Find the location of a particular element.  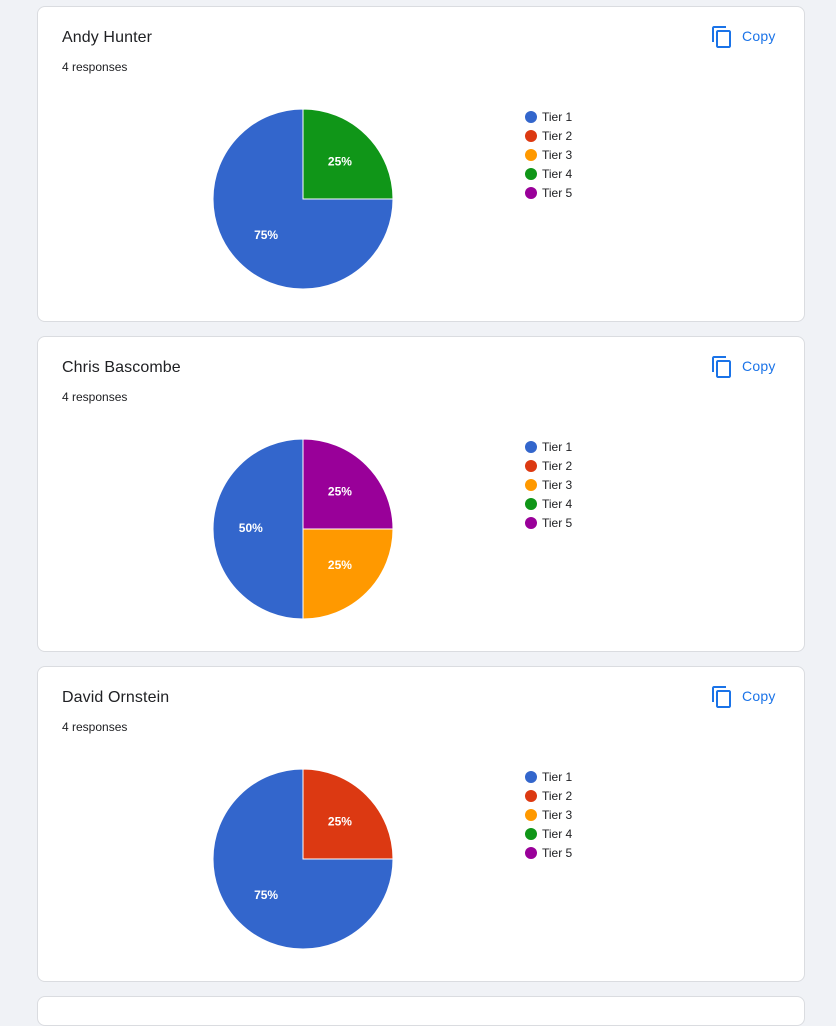

pie-chart: 50% 25% 25% is located at coordinates (303, 529).